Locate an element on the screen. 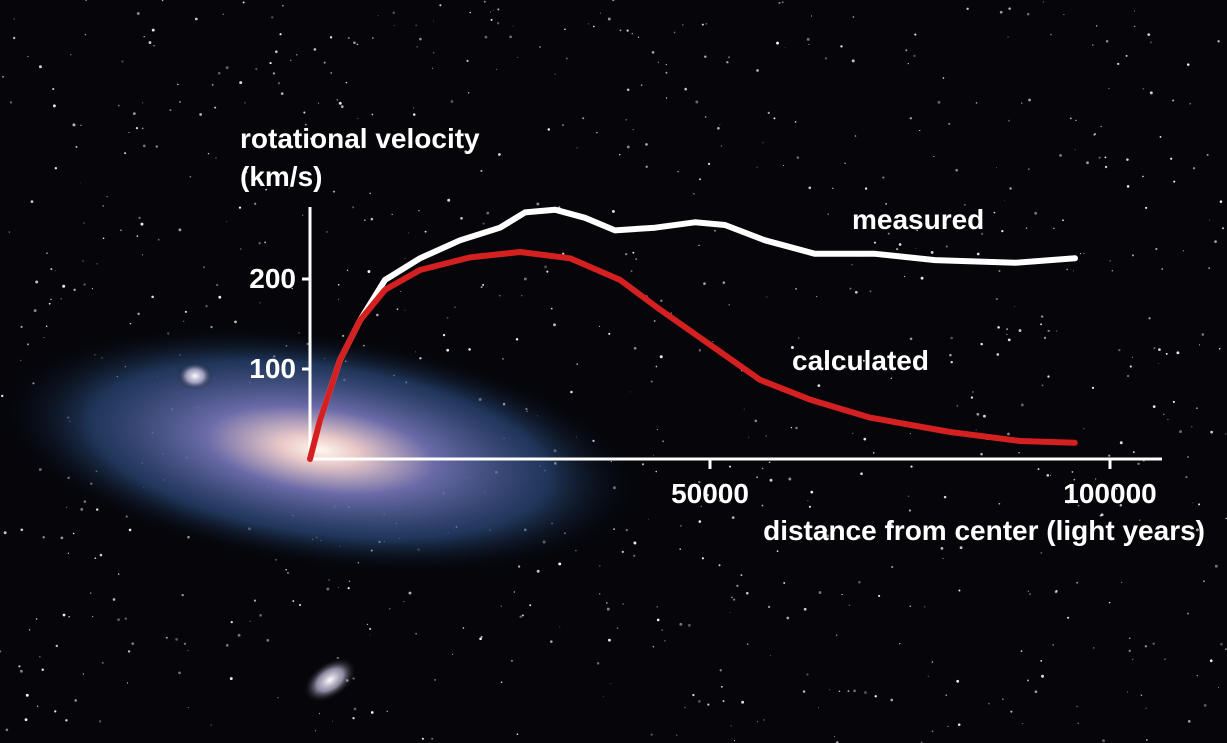 The height and width of the screenshot is (743, 1227). y-tick-label: 200 is located at coordinates (272, 278).